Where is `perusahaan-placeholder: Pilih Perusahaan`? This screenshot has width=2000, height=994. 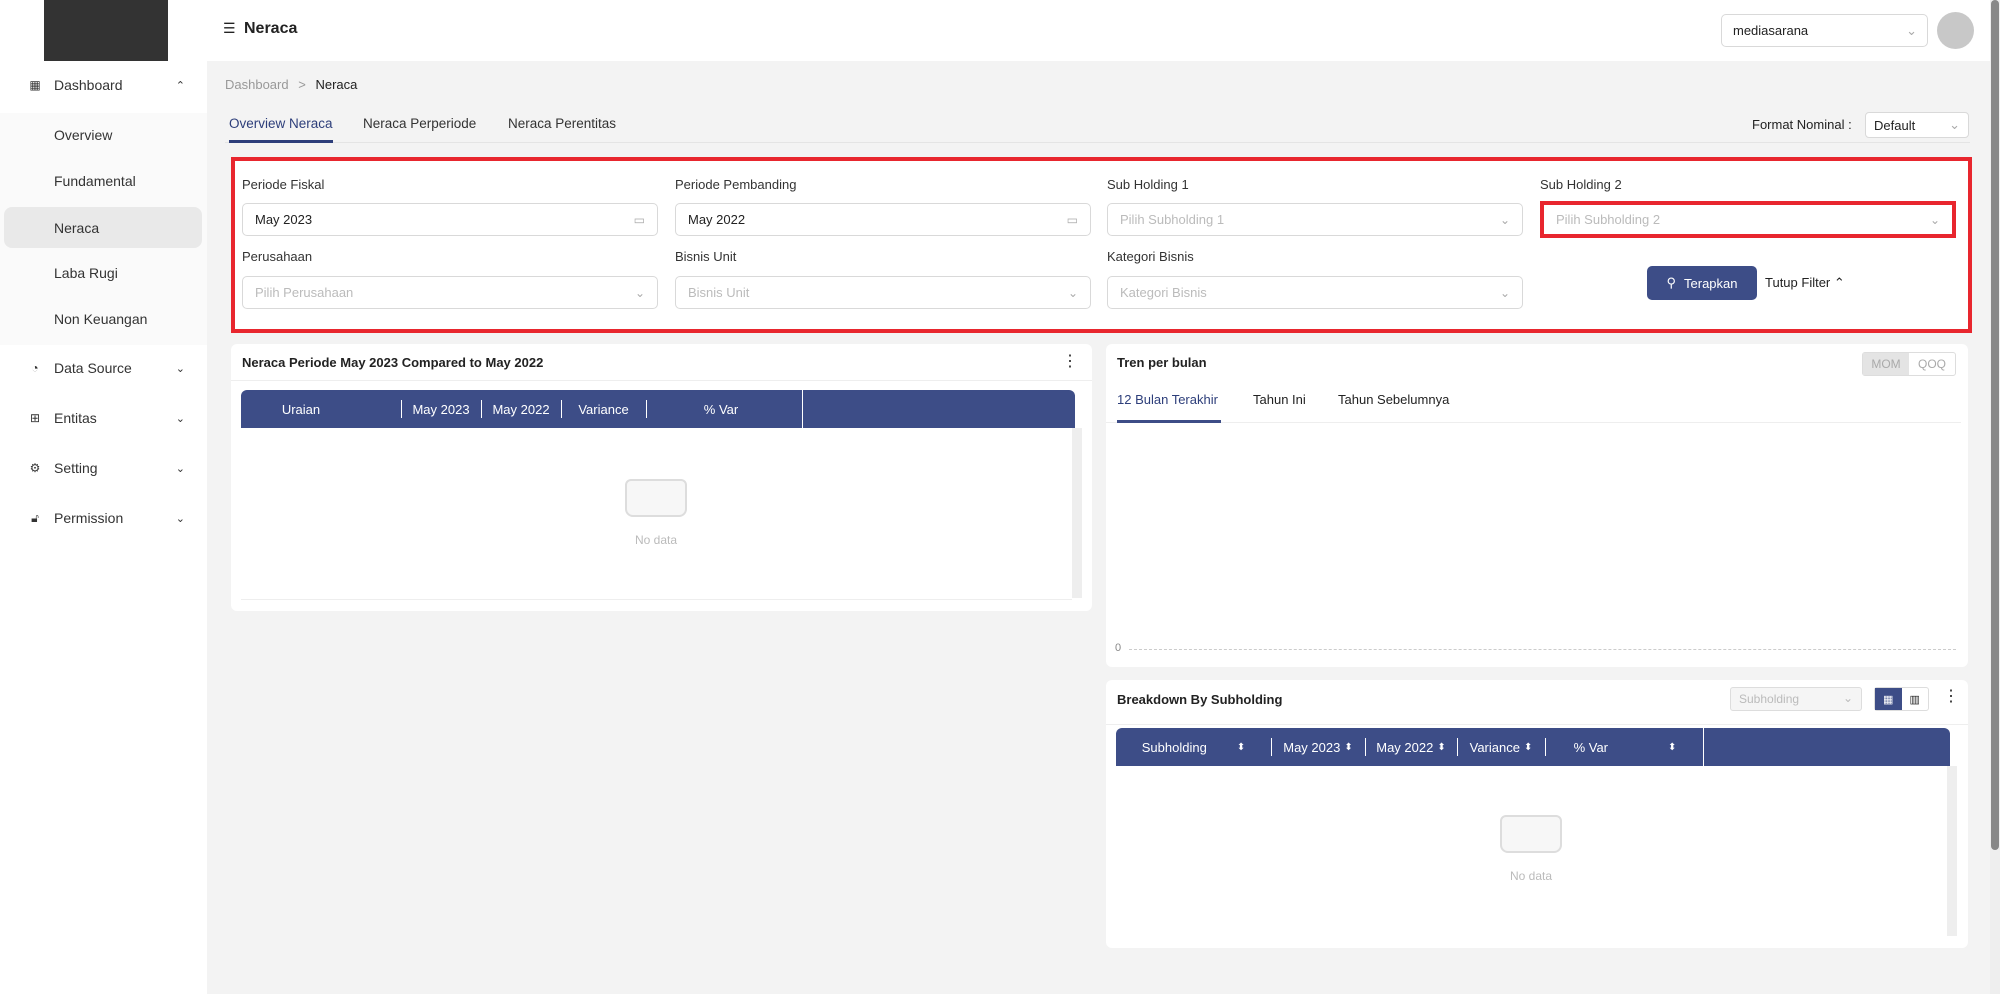
perusahaan-placeholder: Pilih Perusahaan is located at coordinates (304, 292).